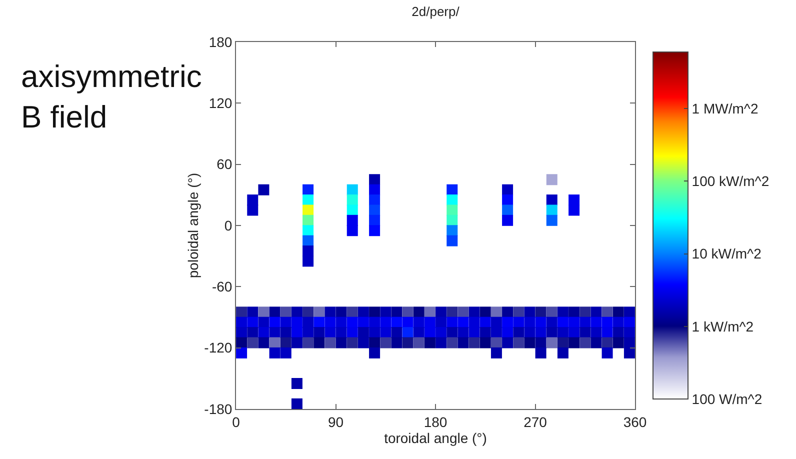 Image resolution: width=796 pixels, height=459 pixels. What do you see at coordinates (220, 103) in the screenshot?
I see `y-tick-label: 120` at bounding box center [220, 103].